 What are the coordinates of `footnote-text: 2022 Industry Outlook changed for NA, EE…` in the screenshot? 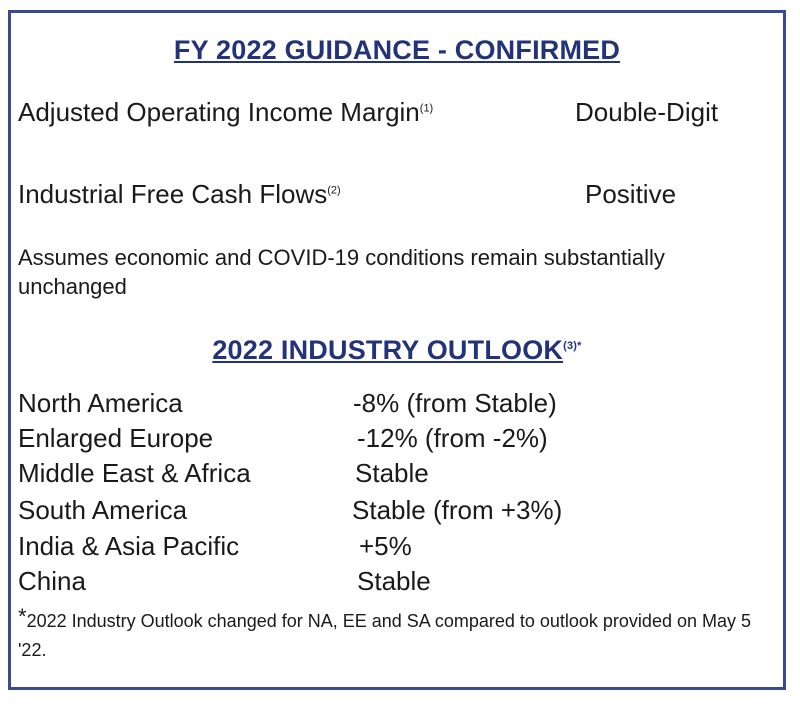 It's located at (385, 635).